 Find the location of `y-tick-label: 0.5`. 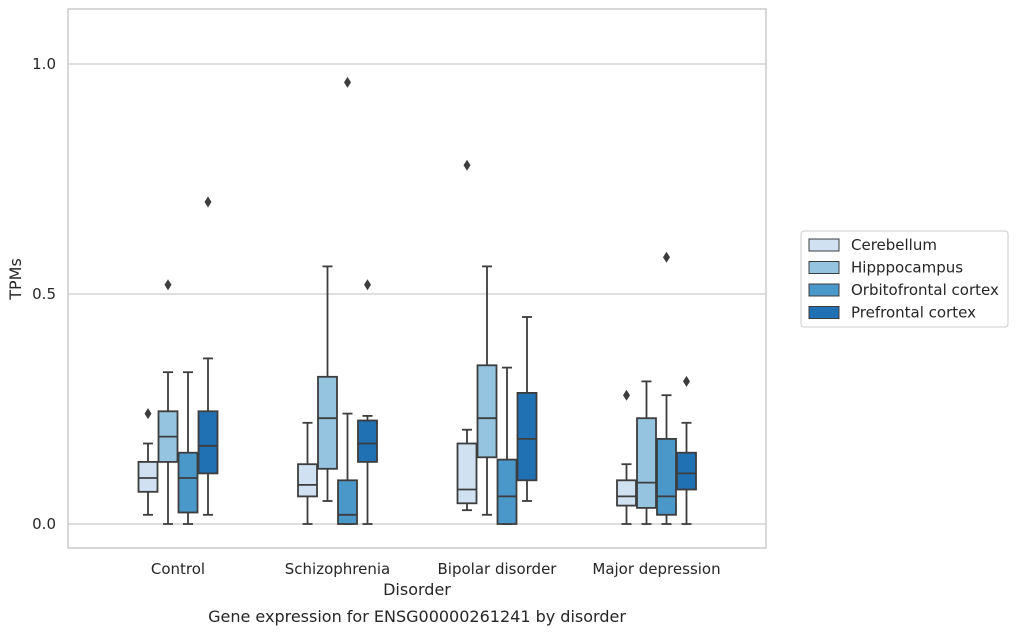

y-tick-label: 0.5 is located at coordinates (44, 294).